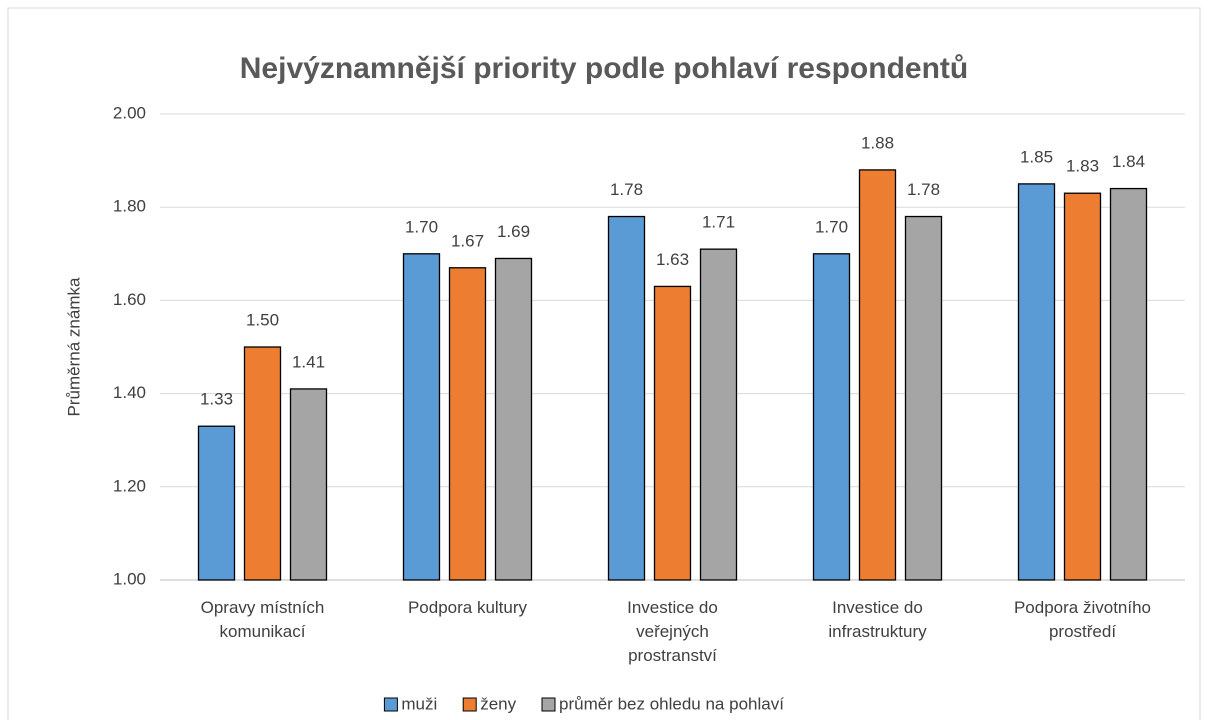 This screenshot has height=720, width=1208. Describe the element at coordinates (129, 112) in the screenshot. I see `y-tick-label: 2.00` at that location.